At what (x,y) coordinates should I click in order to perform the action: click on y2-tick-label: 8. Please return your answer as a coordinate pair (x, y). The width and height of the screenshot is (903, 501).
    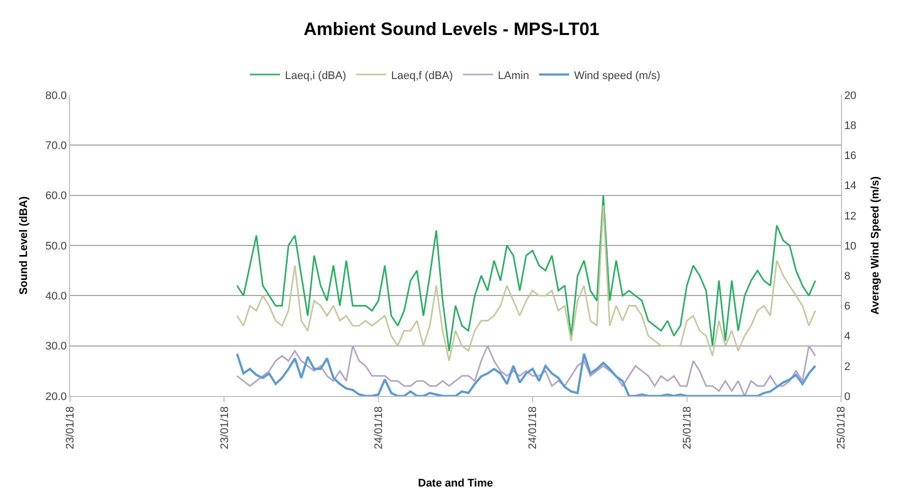
    Looking at the image, I should click on (847, 276).